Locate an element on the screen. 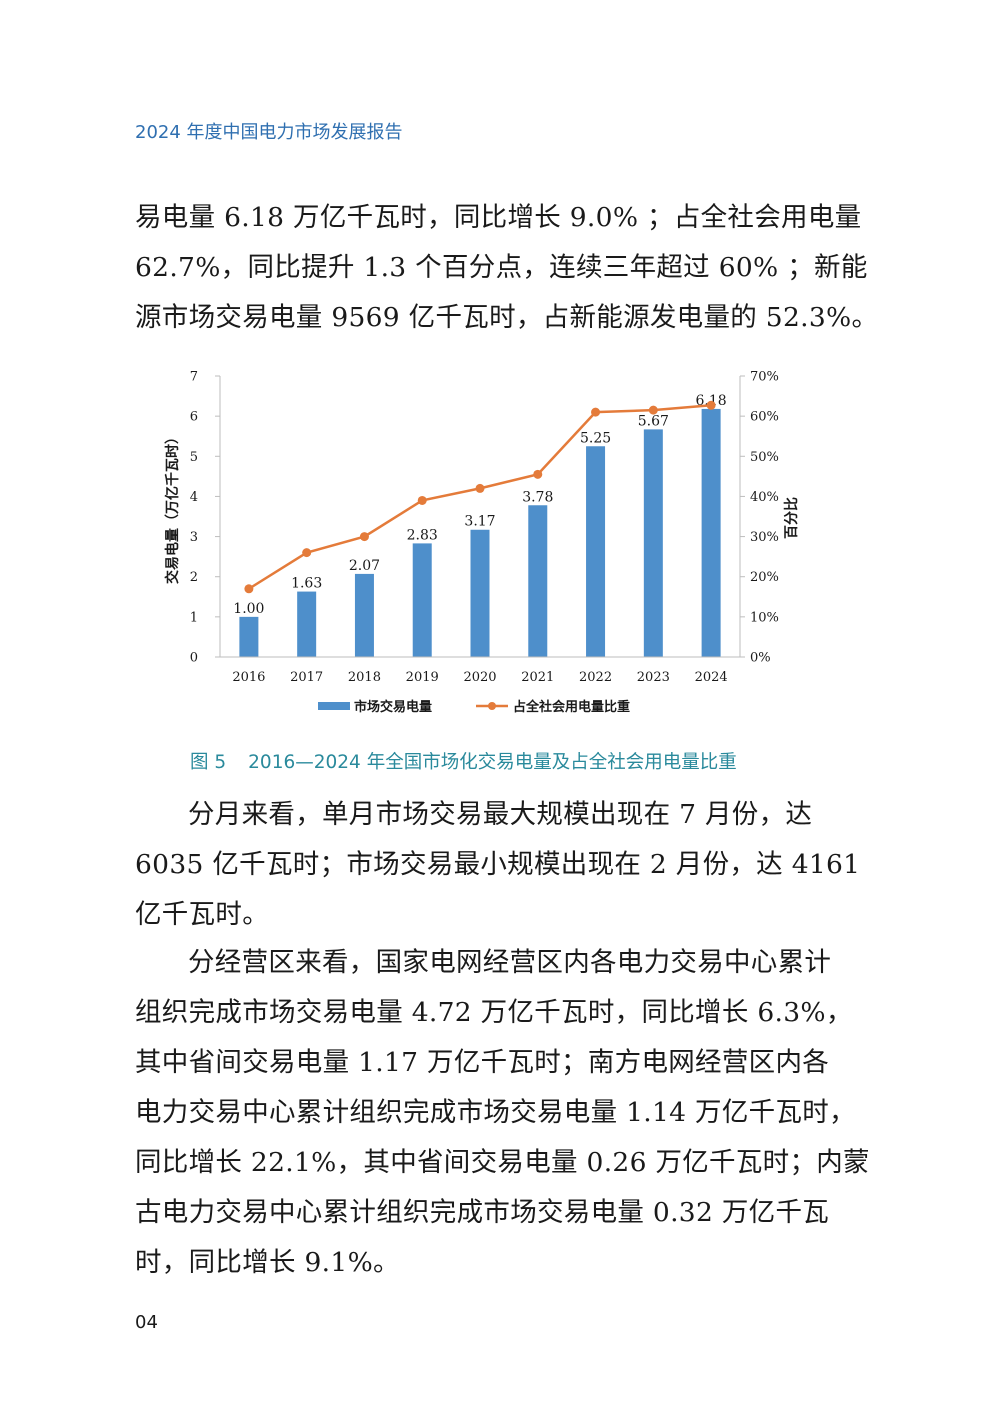  left-axis-tick-label: 7 is located at coordinates (194, 377).